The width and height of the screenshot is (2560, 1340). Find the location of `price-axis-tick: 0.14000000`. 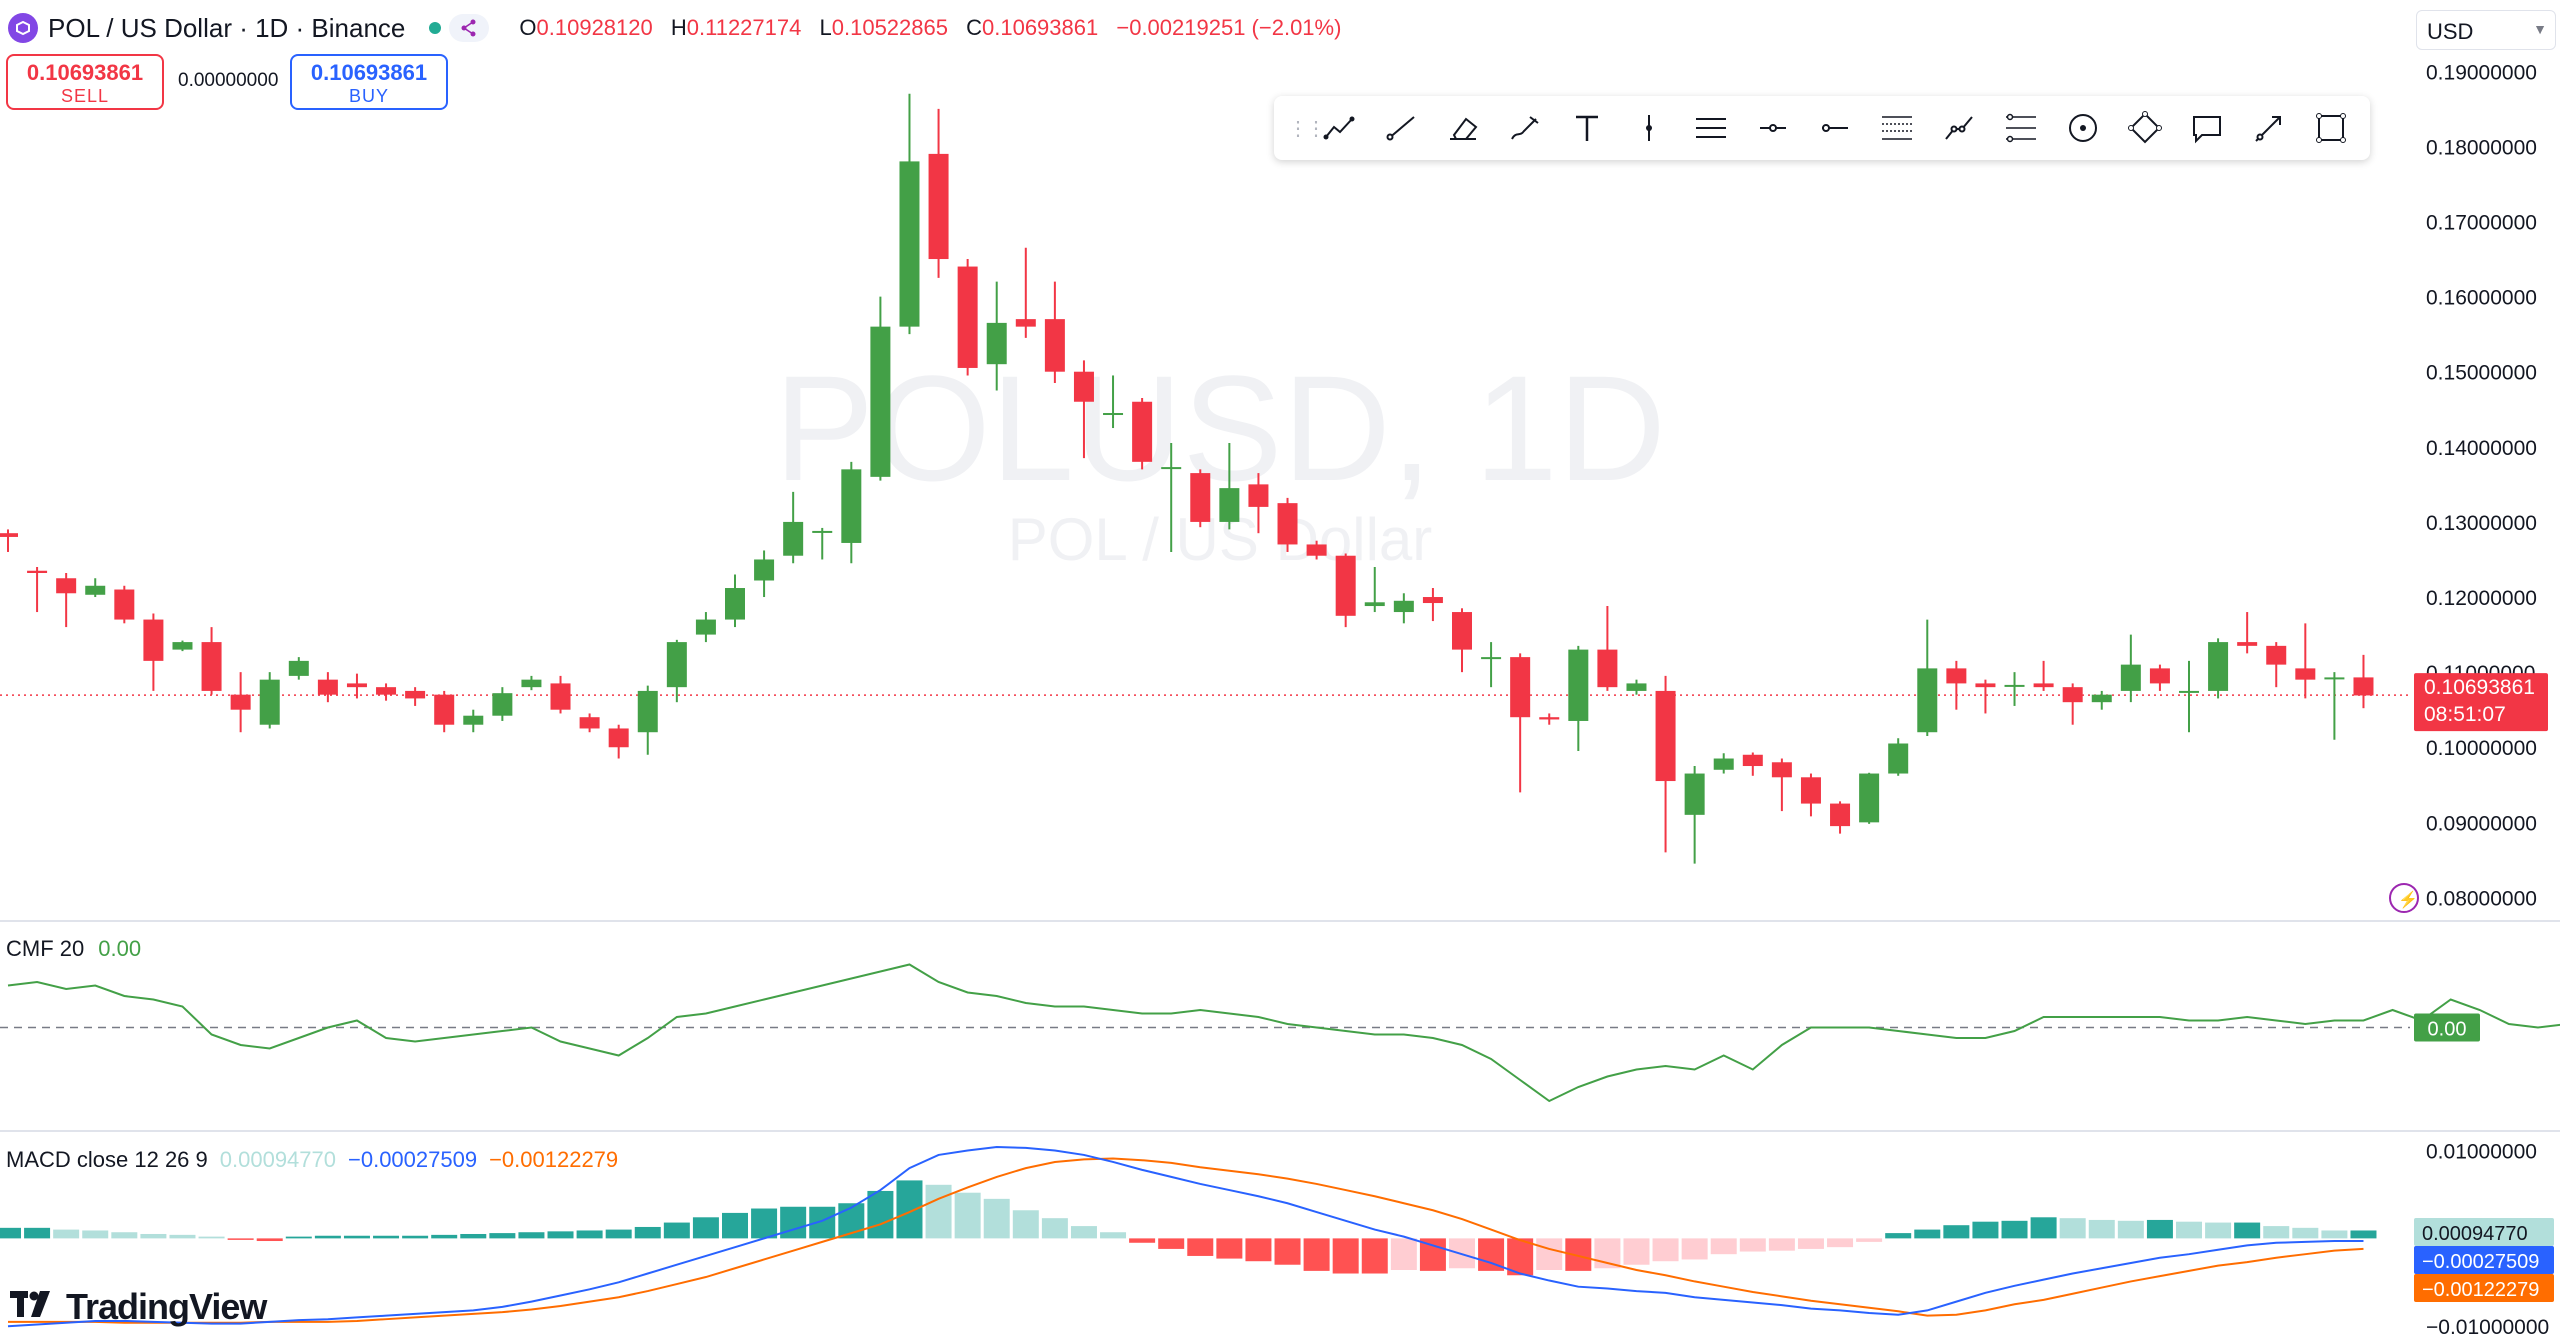

price-axis-tick: 0.14000000 is located at coordinates (2481, 448).